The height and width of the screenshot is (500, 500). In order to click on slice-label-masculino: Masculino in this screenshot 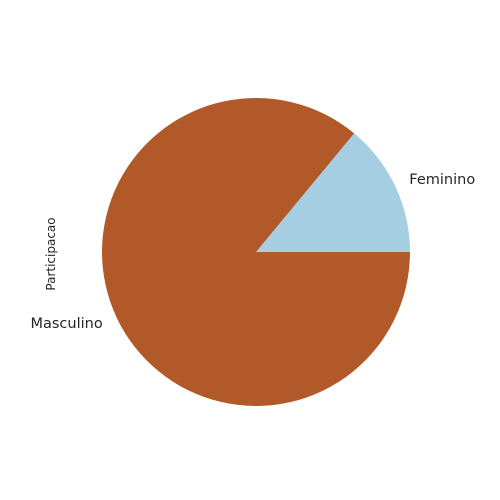, I will do `click(66, 324)`.